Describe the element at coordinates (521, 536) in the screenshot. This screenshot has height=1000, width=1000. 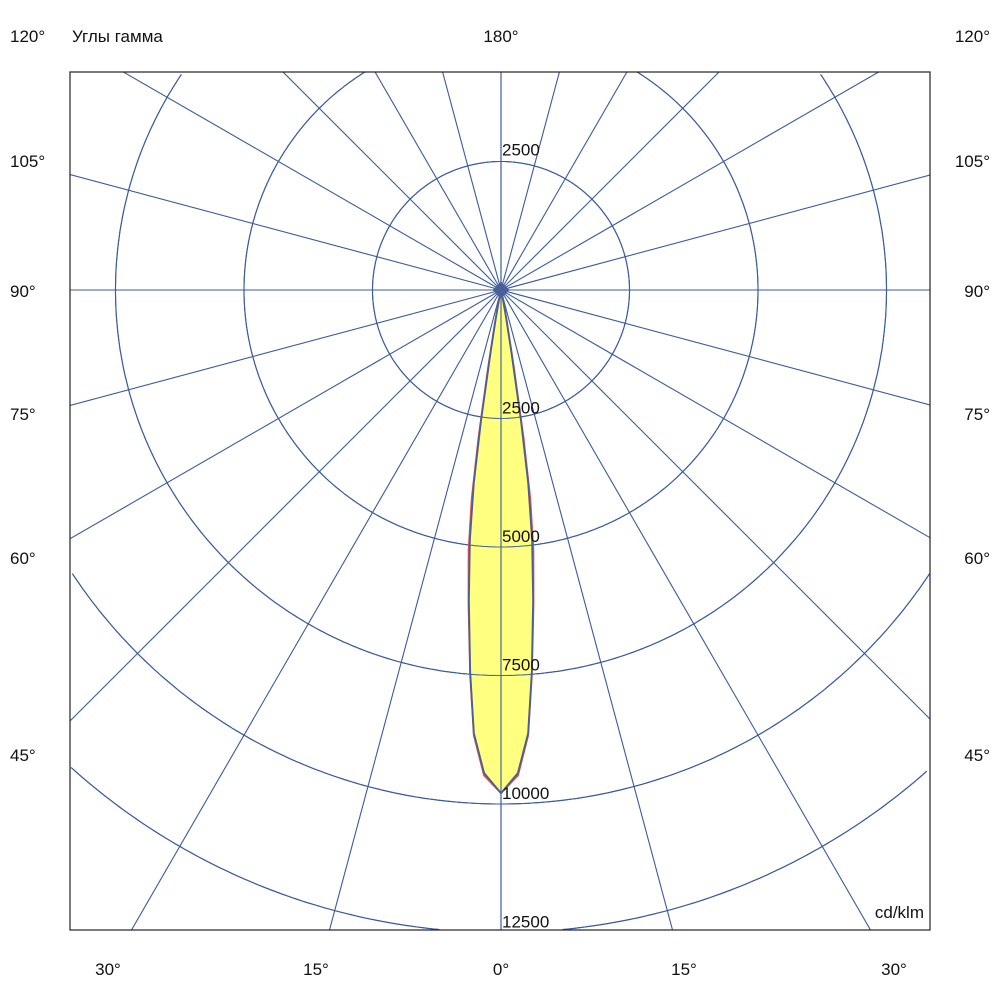
I see `radial-tick-label: 5000` at that location.